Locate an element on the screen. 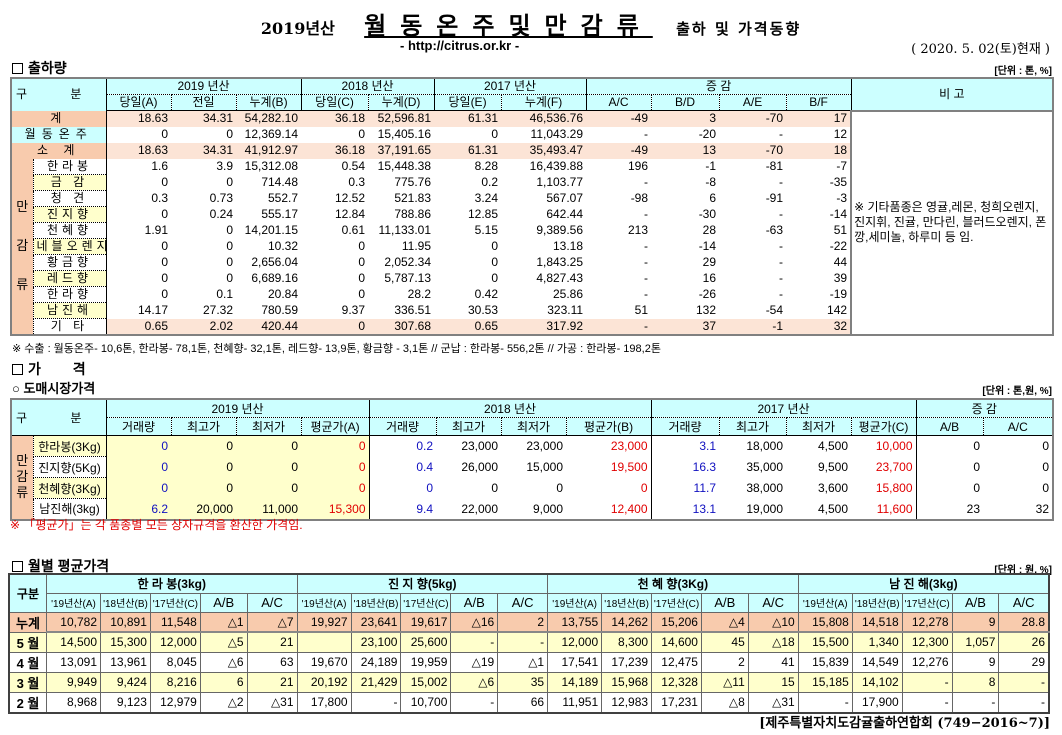 This screenshot has height=735, width=1062. value-cell: -70 is located at coordinates (774, 118).